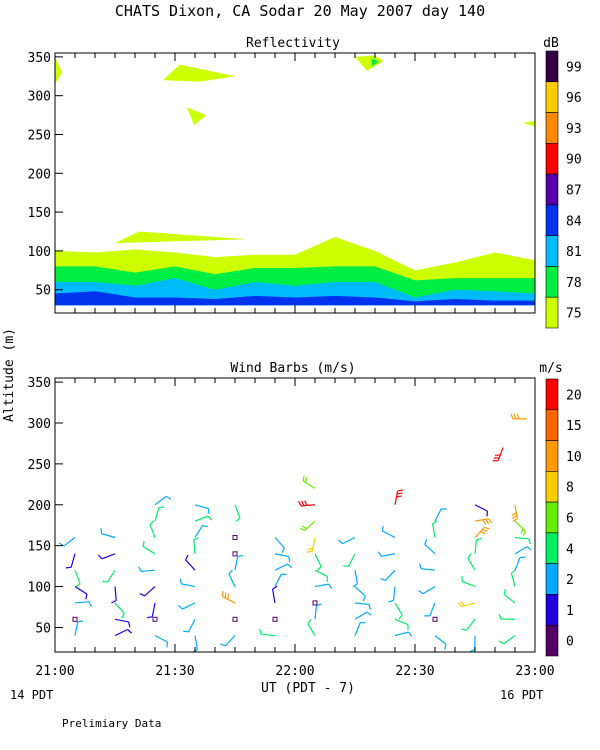 This screenshot has width=600, height=750. What do you see at coordinates (39, 588) in the screenshot?
I see `wind-ytick-label: 100` at bounding box center [39, 588].